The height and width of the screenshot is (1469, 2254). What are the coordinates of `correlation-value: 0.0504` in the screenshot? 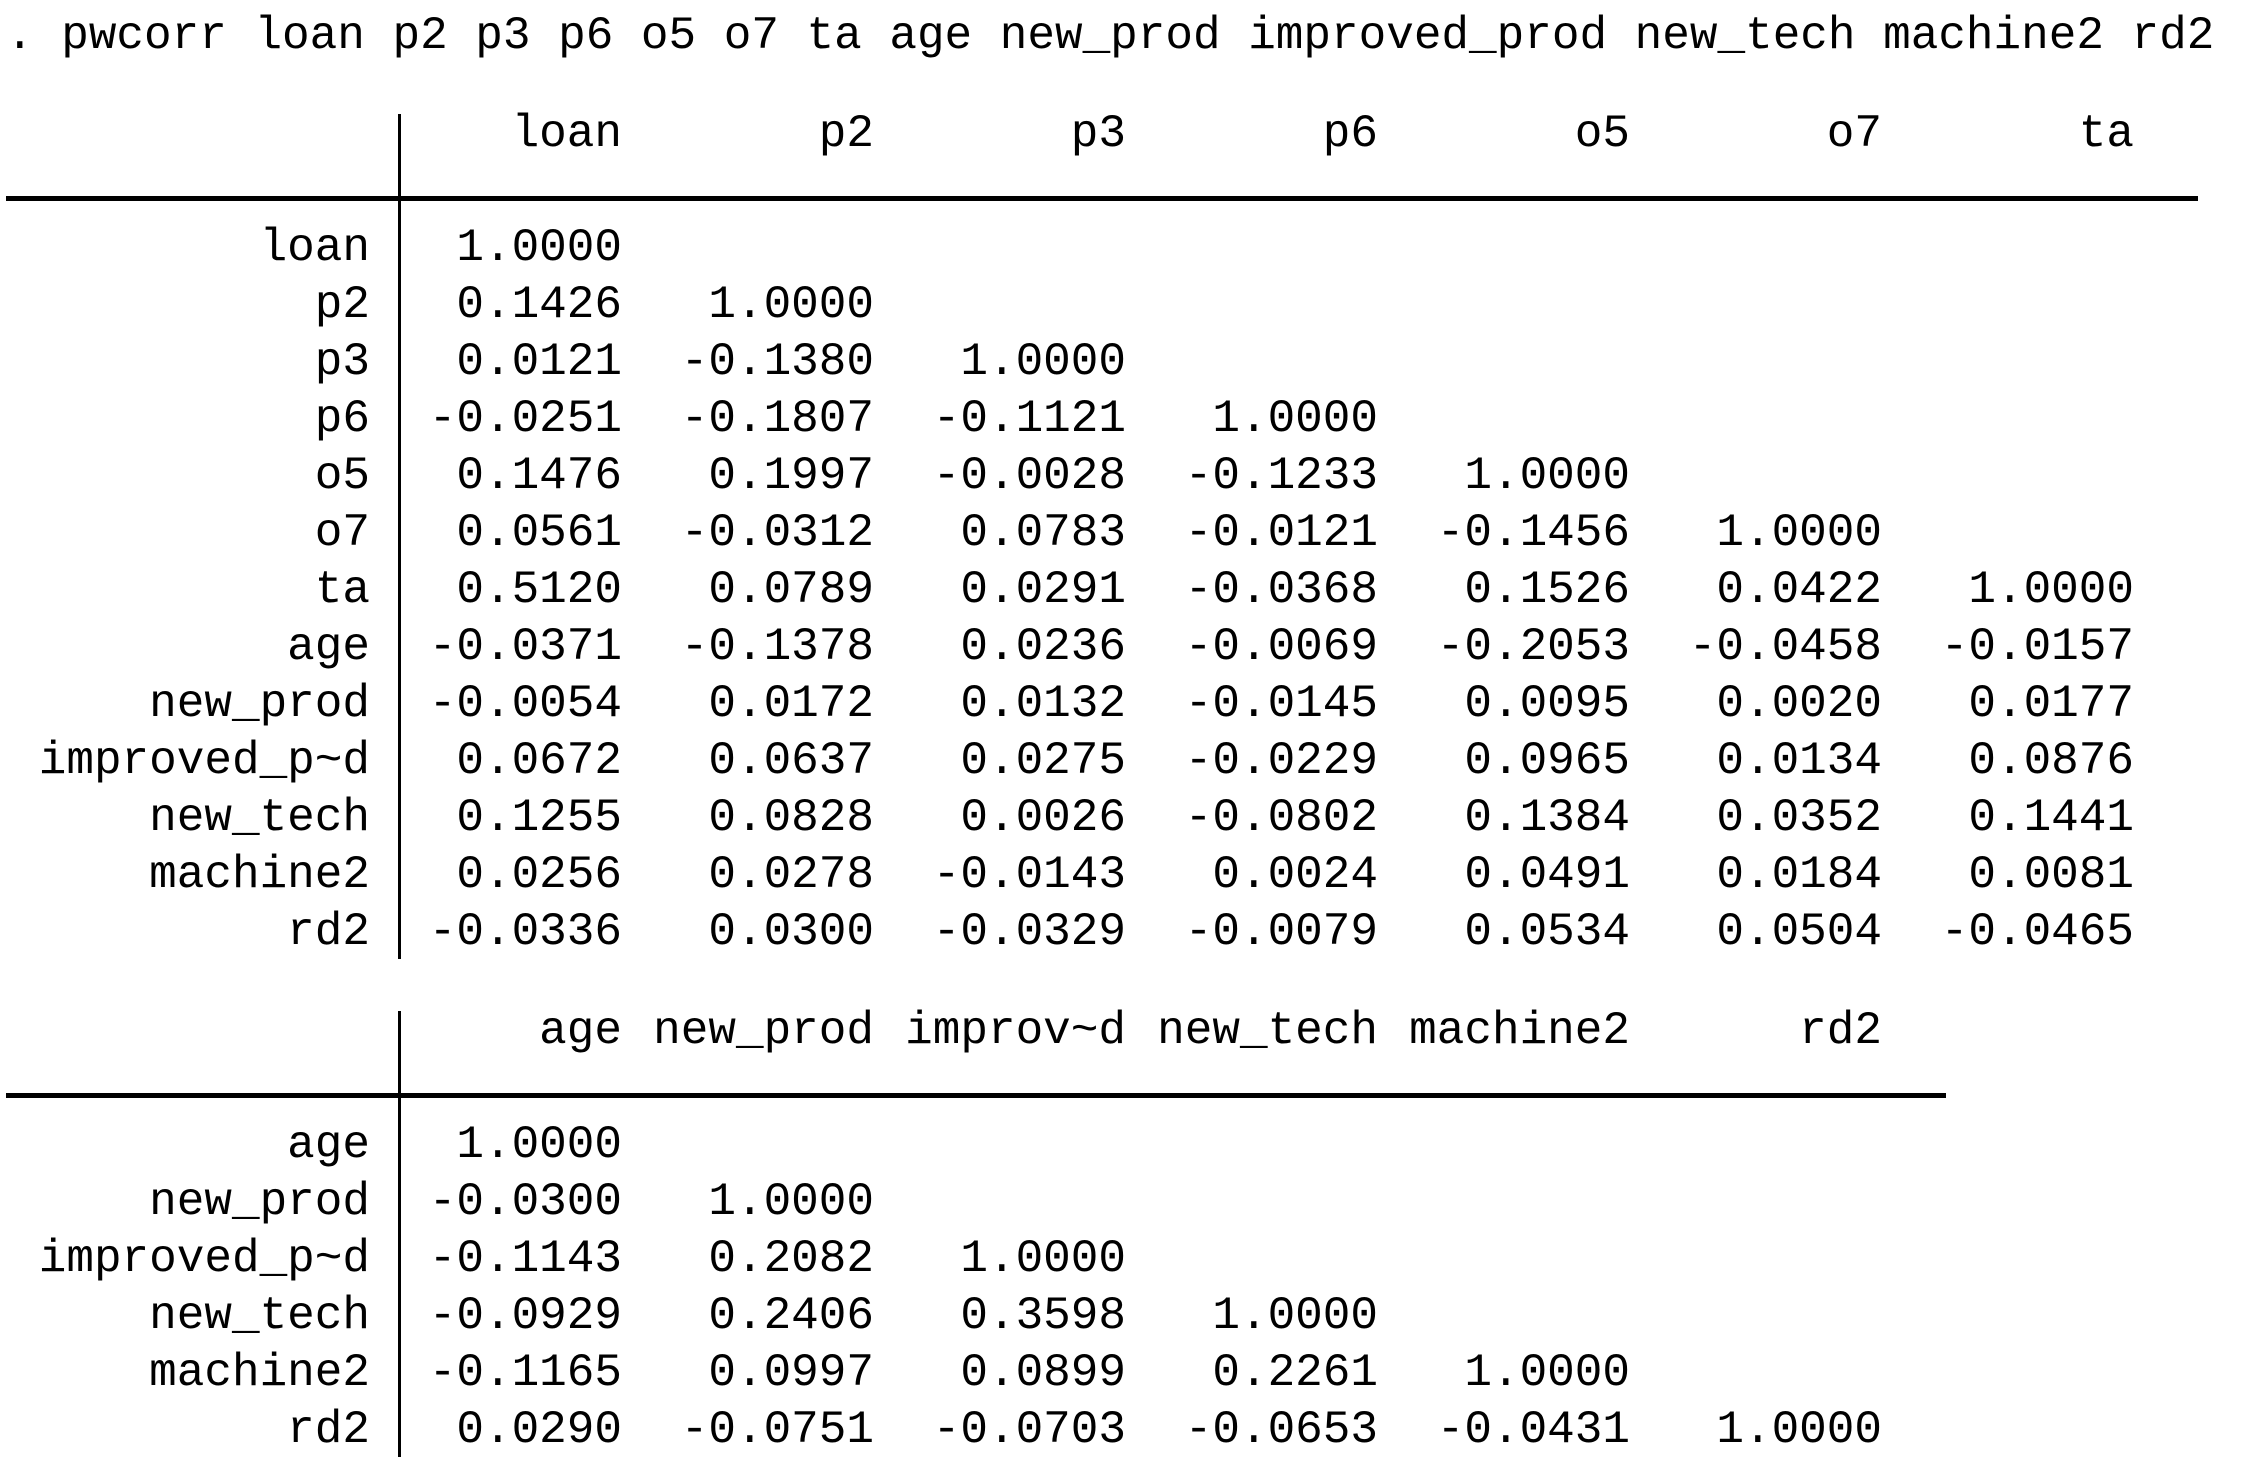 It's located at (1799, 932).